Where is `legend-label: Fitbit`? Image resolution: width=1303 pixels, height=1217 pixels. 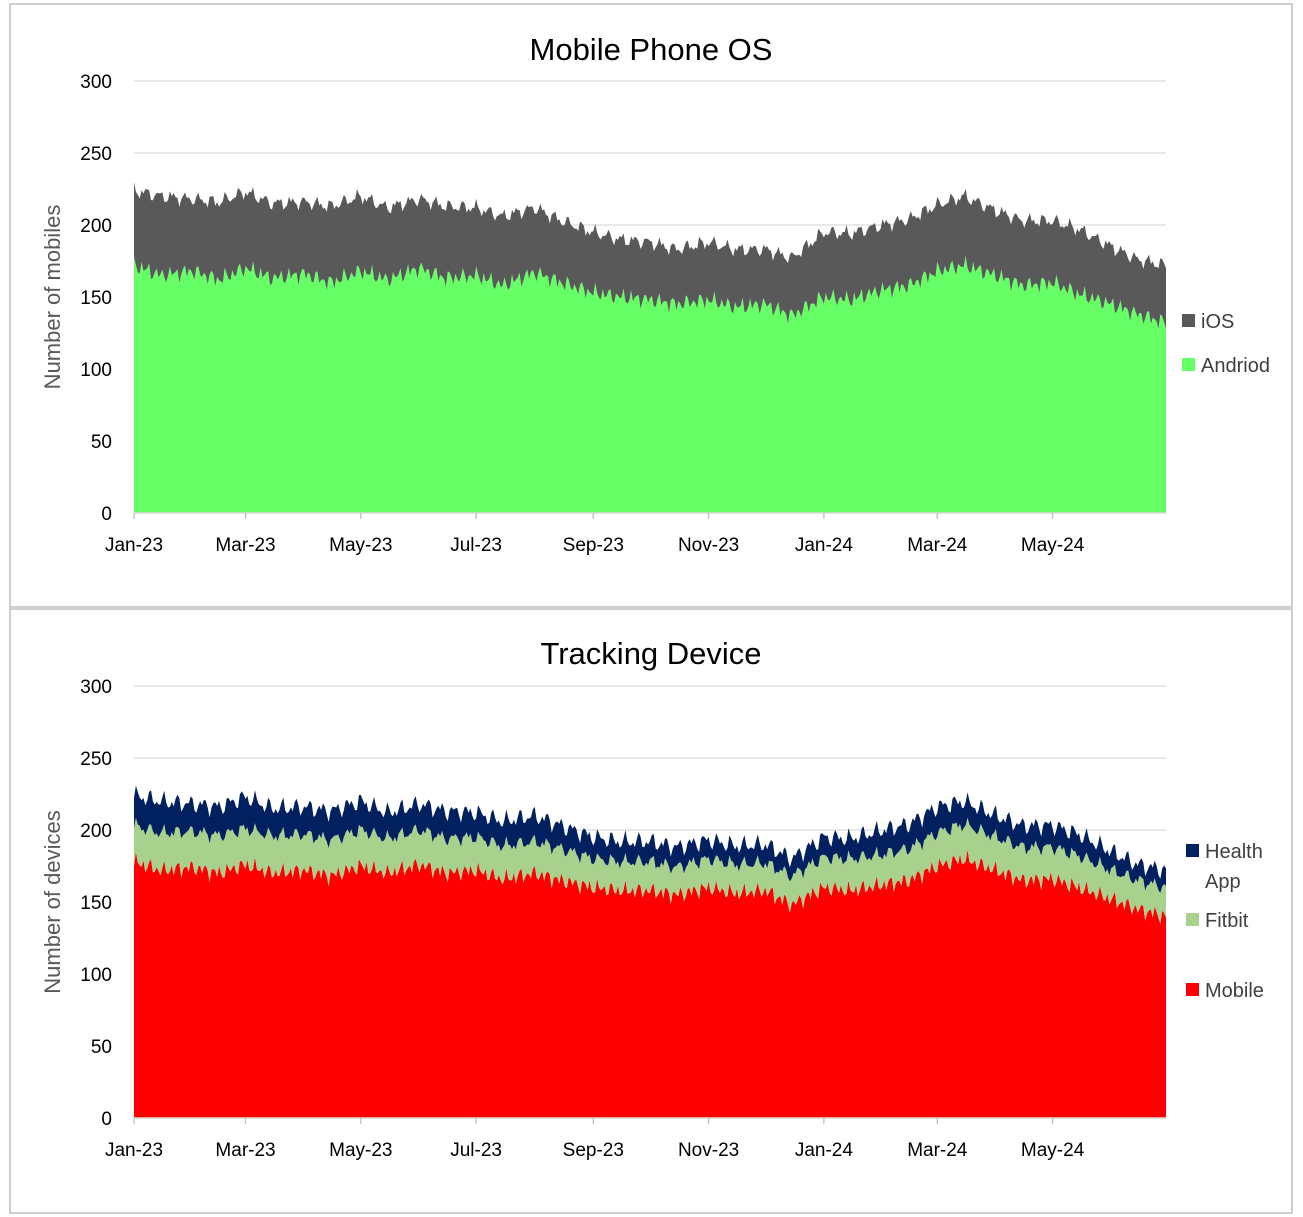 legend-label: Fitbit is located at coordinates (1227, 921).